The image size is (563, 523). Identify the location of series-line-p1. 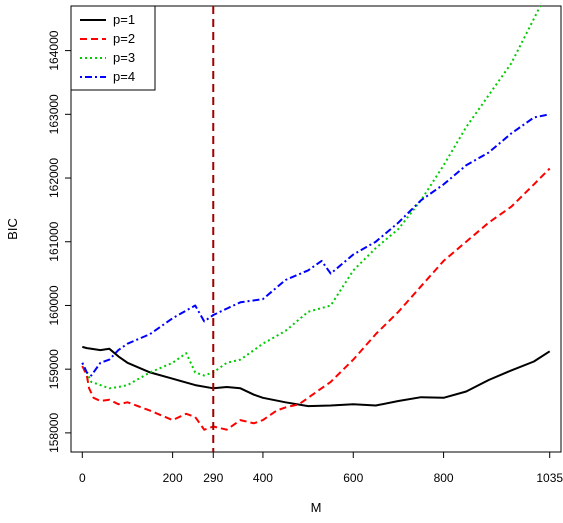
(316, 376).